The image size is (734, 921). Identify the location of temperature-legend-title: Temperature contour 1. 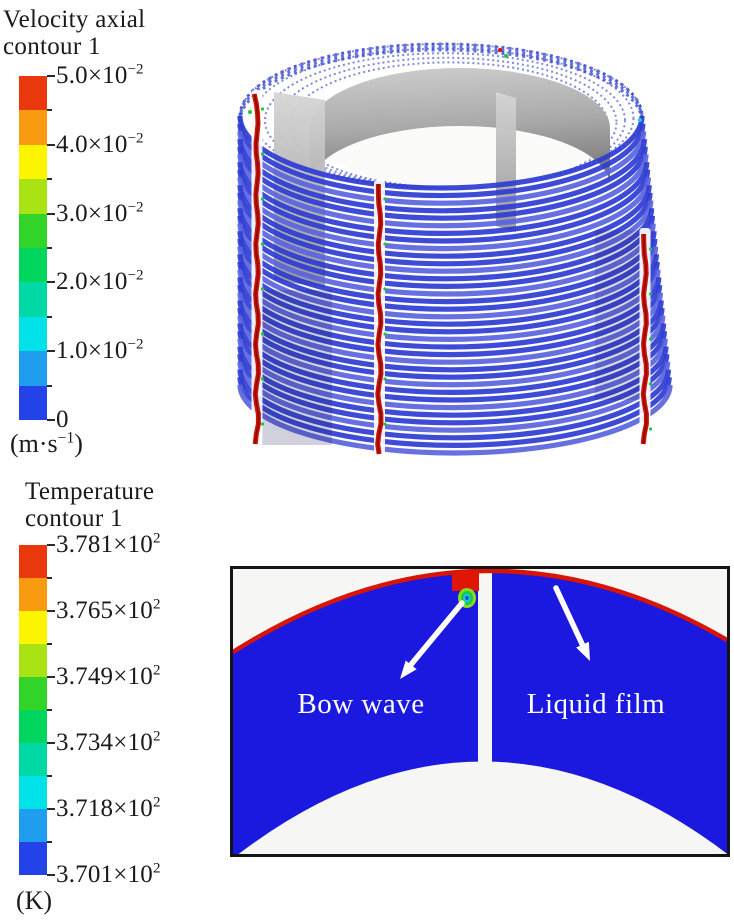
(89, 505).